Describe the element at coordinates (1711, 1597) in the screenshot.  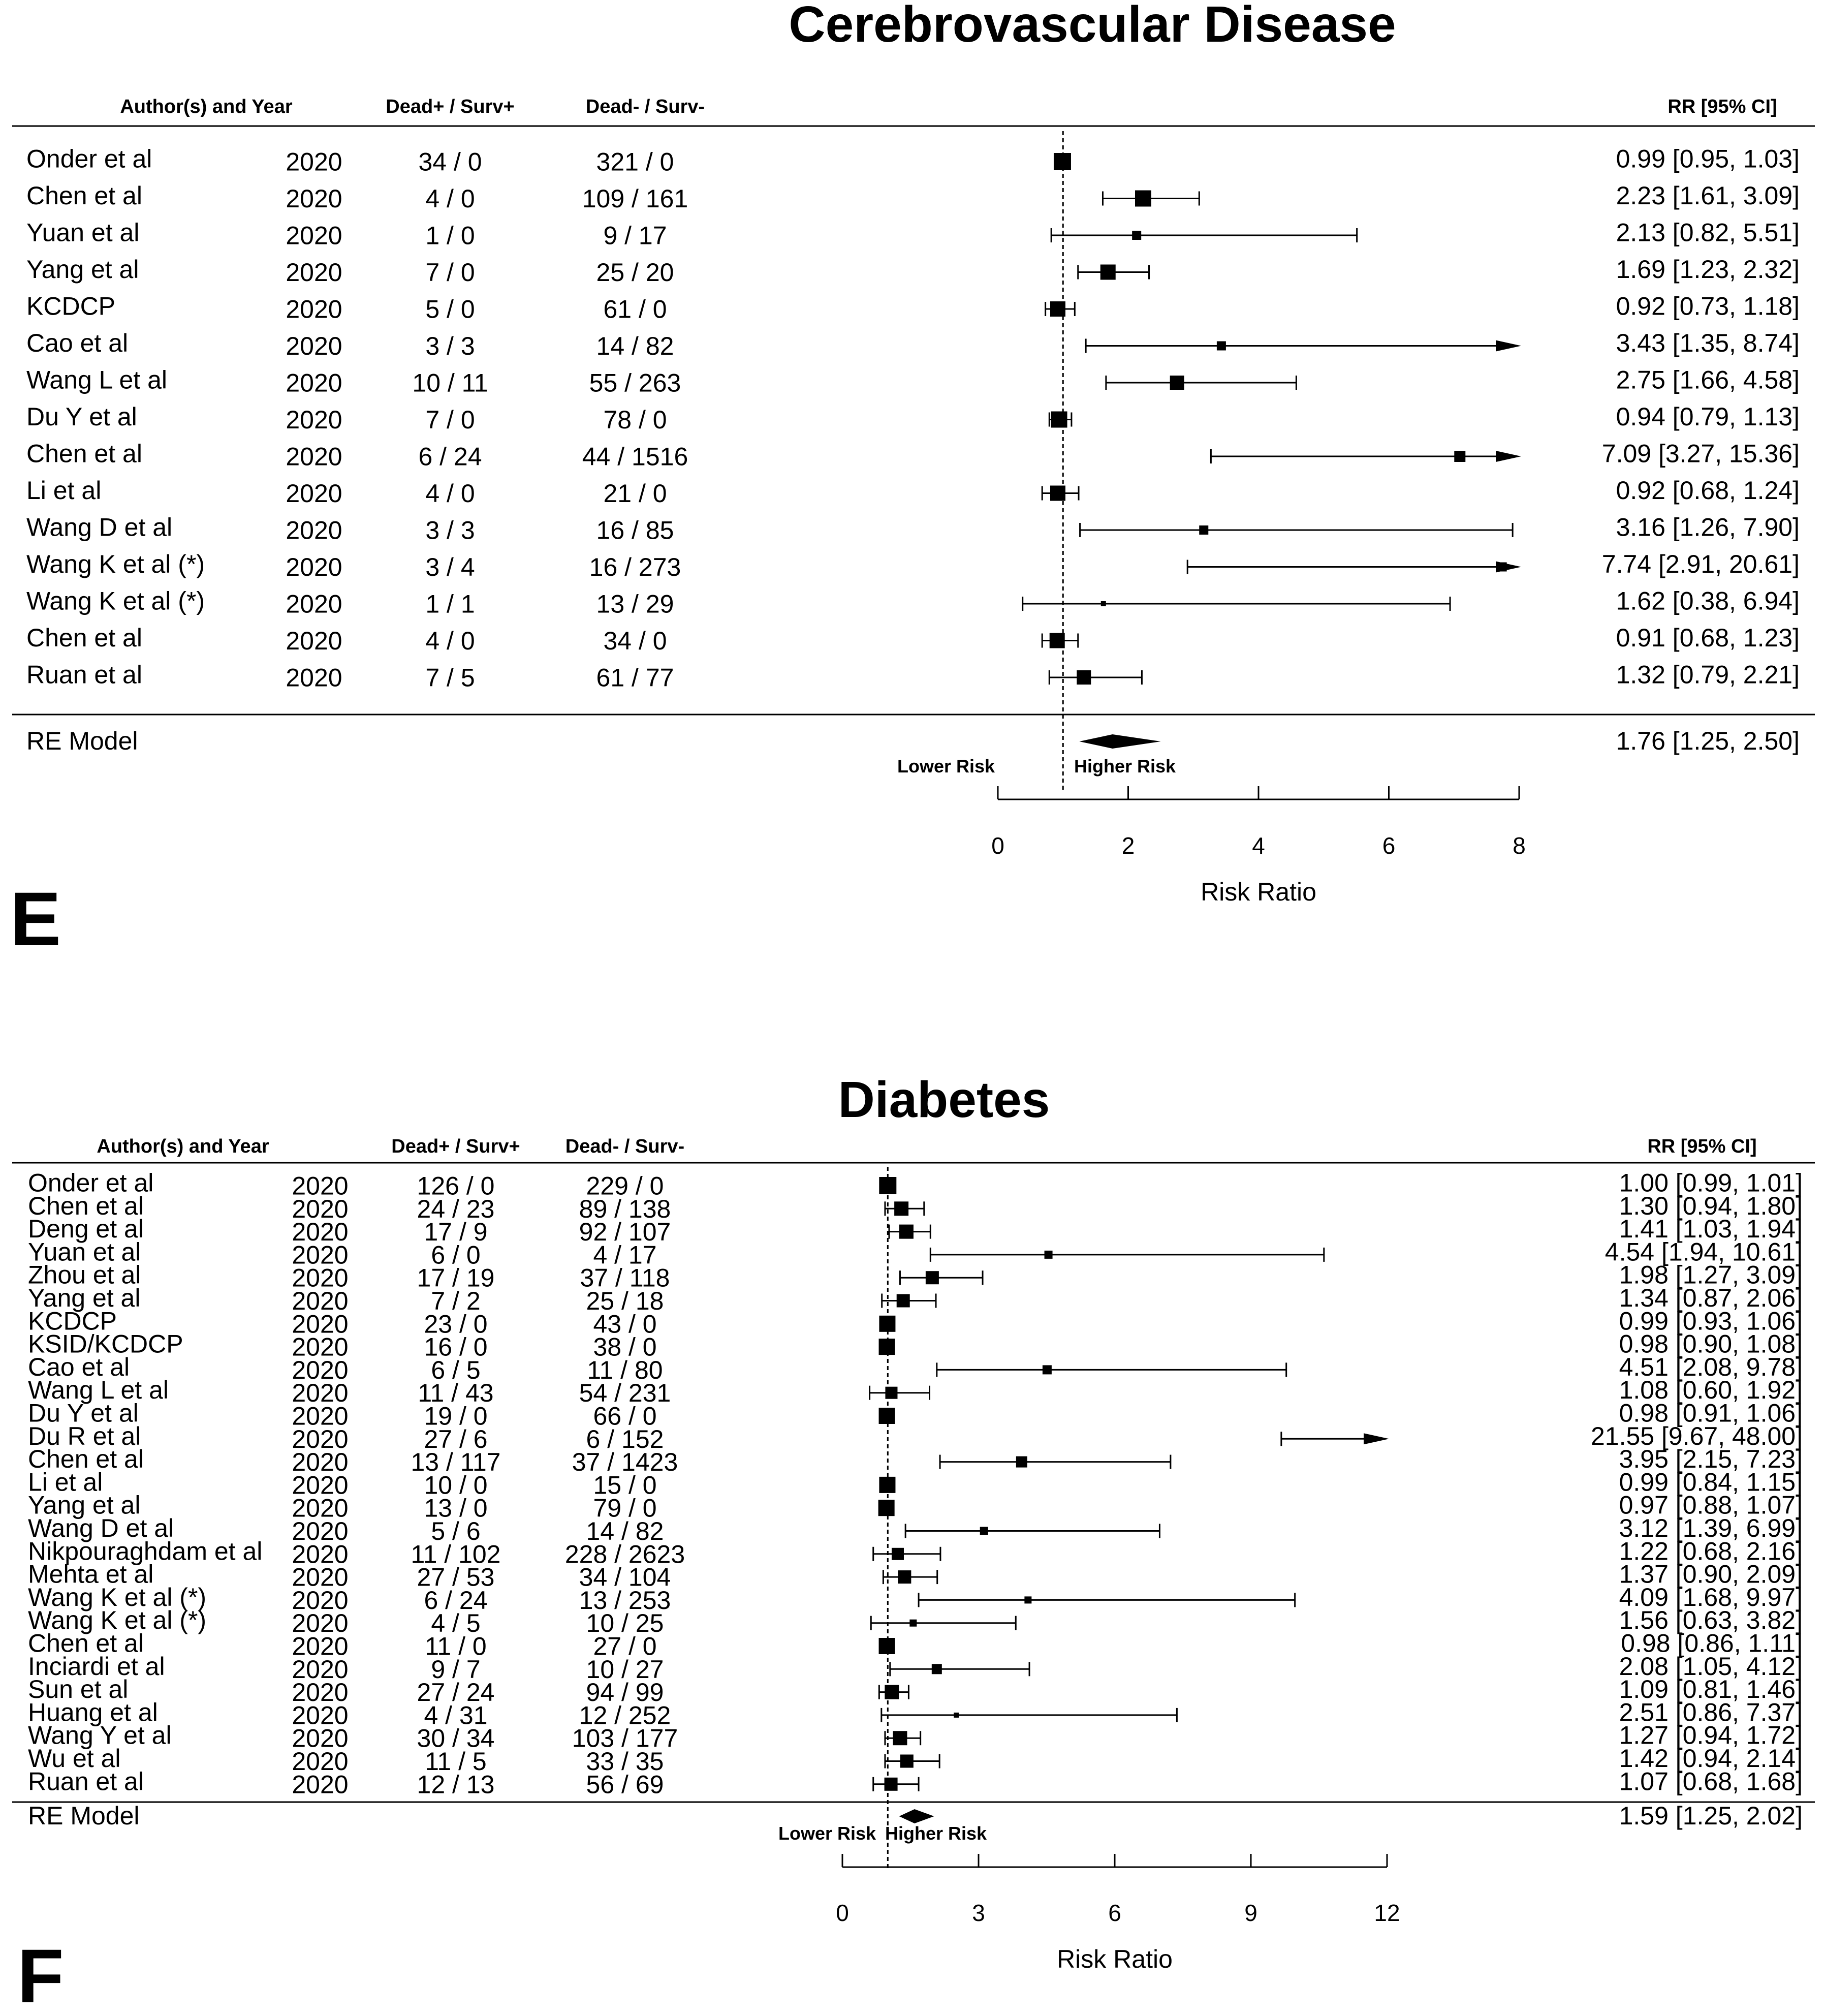
I see `study-estimate: 4.09 [1.68, 9.97]` at that location.